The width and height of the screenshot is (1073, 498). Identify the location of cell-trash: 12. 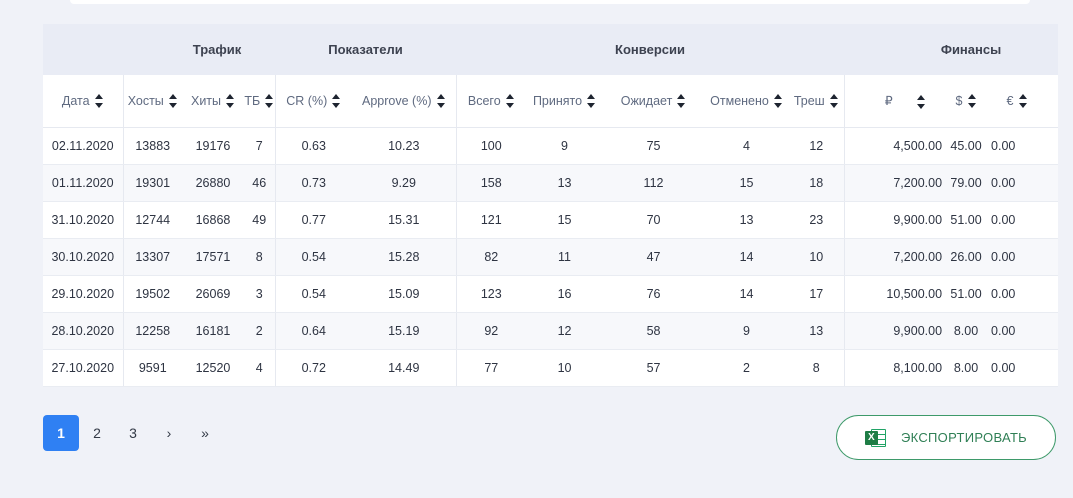
(817, 146).